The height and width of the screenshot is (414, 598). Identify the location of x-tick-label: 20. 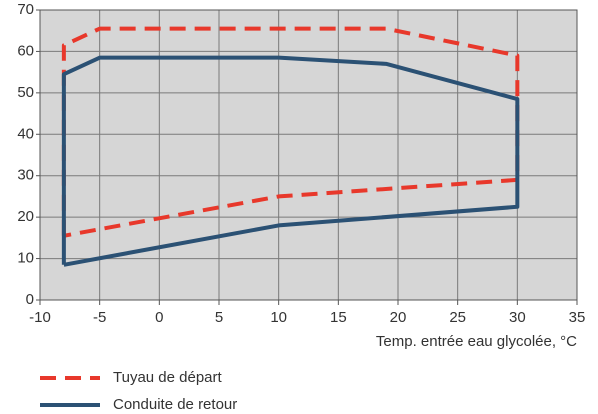
(398, 317).